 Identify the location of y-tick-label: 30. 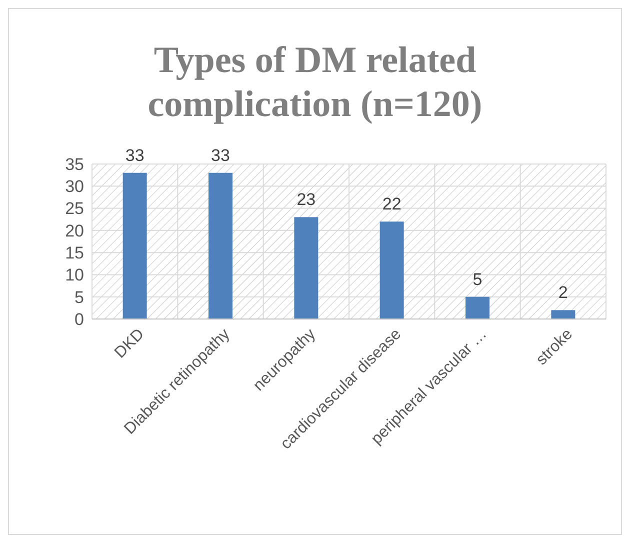
(74, 186).